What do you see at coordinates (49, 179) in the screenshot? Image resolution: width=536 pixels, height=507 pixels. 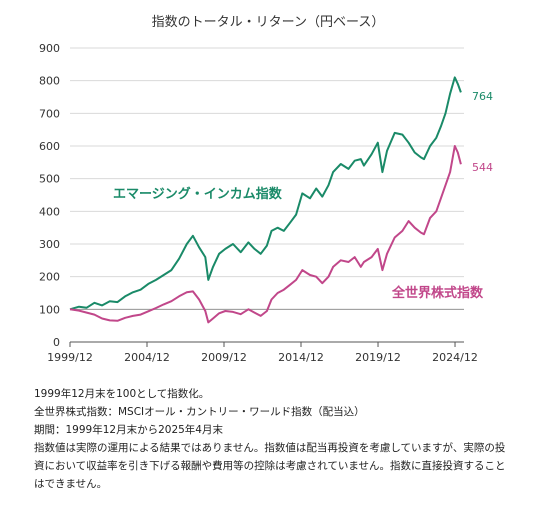 I see `y-tick-label: 500` at bounding box center [49, 179].